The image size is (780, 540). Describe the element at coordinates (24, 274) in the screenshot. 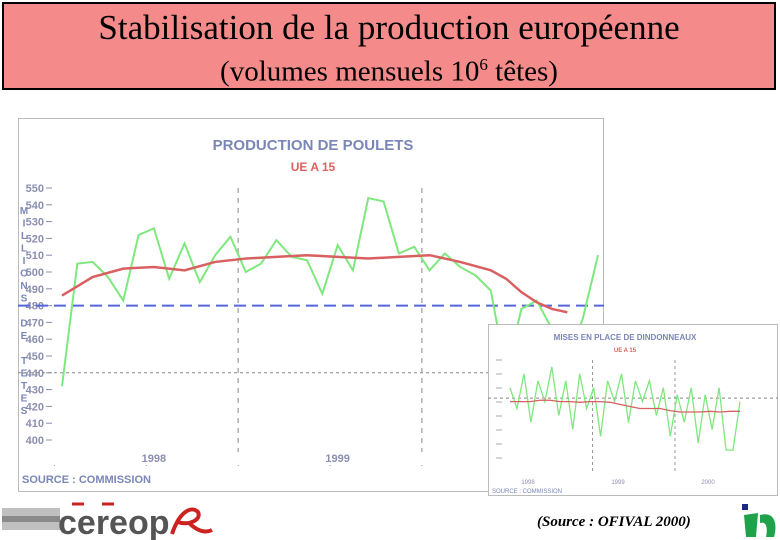

I see `y-axis-label-letter: O` at that location.